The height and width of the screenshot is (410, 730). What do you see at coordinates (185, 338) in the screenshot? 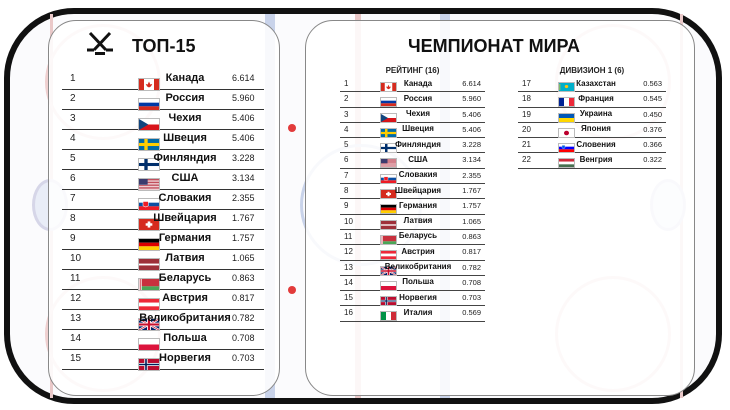
I see `country-name: Польша` at bounding box center [185, 338].